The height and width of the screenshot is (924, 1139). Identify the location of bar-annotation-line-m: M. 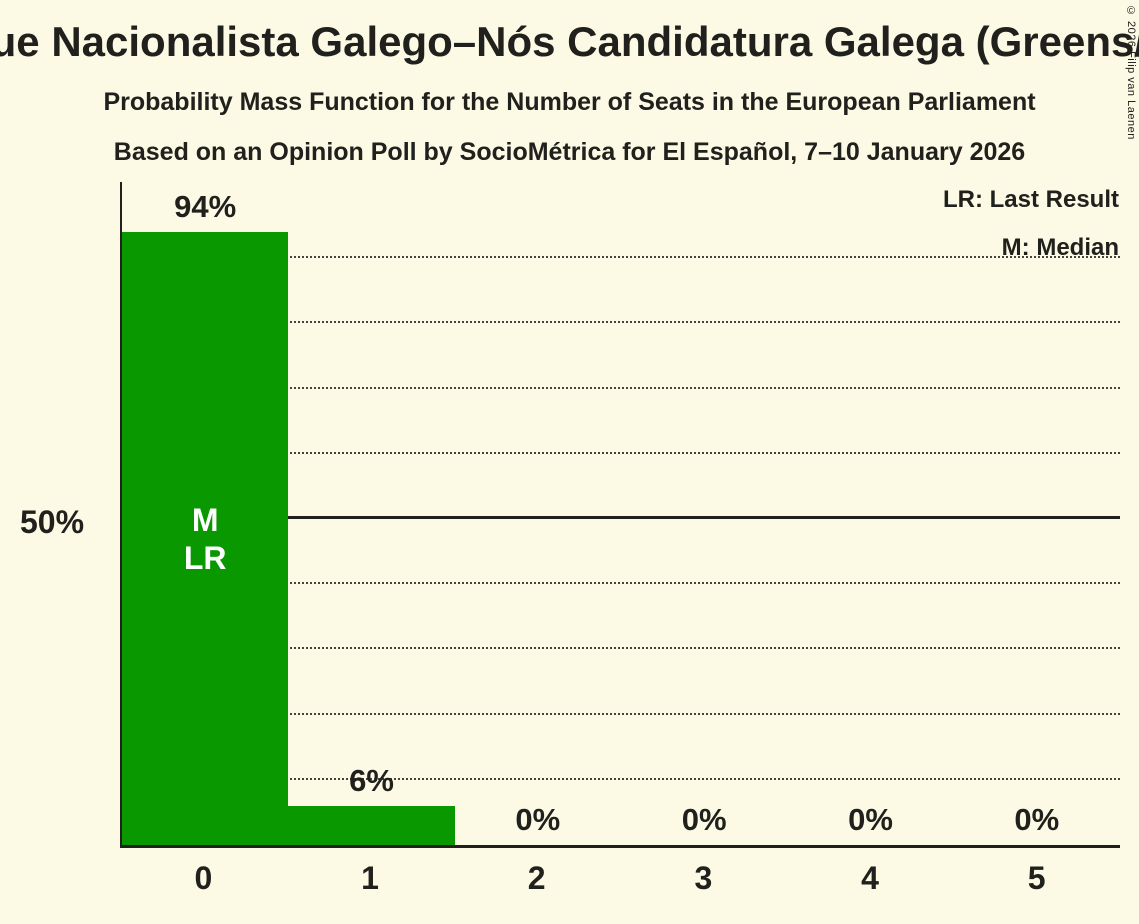
(205, 519).